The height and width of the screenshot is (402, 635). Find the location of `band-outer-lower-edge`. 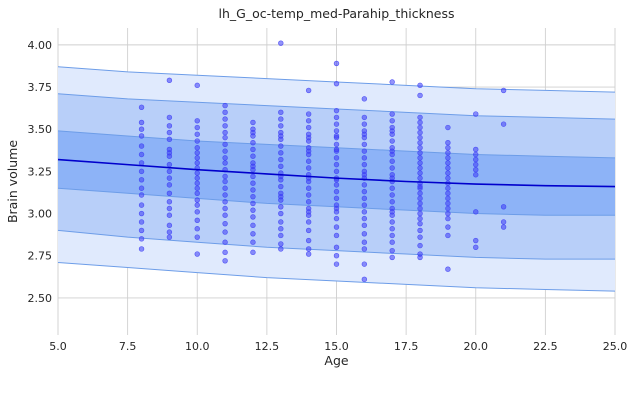

band-outer-lower-edge is located at coordinates (336, 276).